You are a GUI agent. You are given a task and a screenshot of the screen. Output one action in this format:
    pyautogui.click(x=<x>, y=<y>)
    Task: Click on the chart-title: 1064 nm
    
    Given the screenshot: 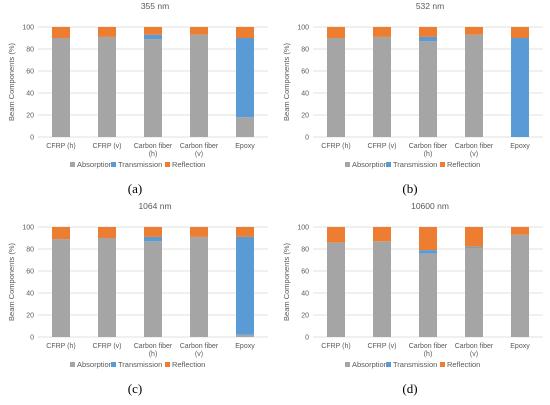 What is the action you would take?
    pyautogui.click(x=154, y=206)
    